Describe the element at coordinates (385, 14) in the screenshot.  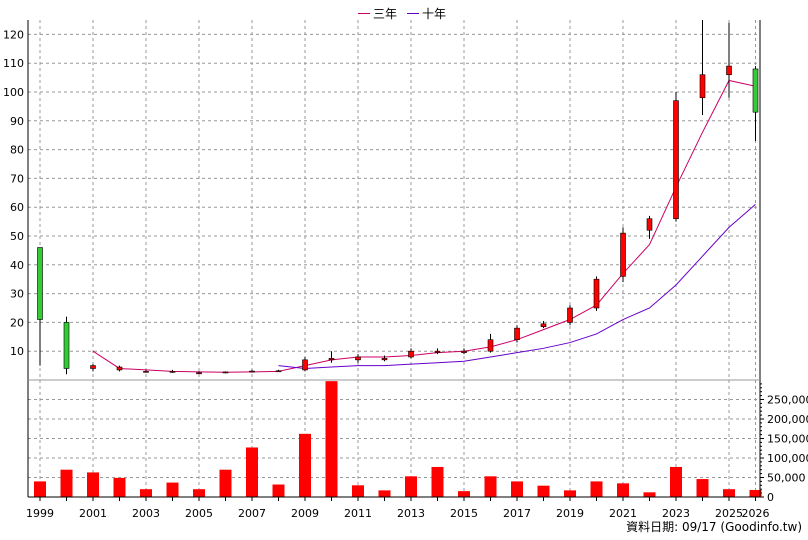
I see `legend-three-year-label: 三年` at that location.